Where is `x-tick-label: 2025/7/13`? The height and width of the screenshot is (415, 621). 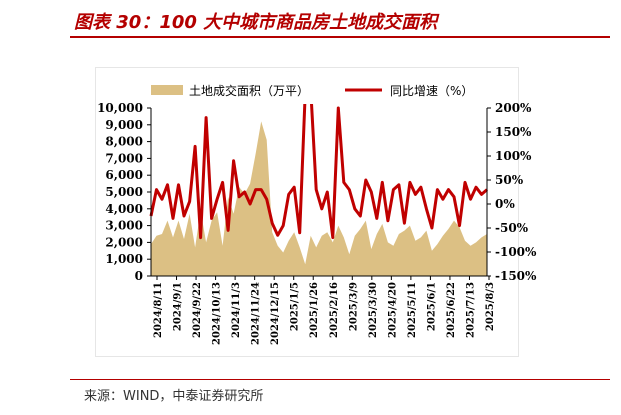
x-tick-label: 2025/7/13 is located at coordinates (470, 310).